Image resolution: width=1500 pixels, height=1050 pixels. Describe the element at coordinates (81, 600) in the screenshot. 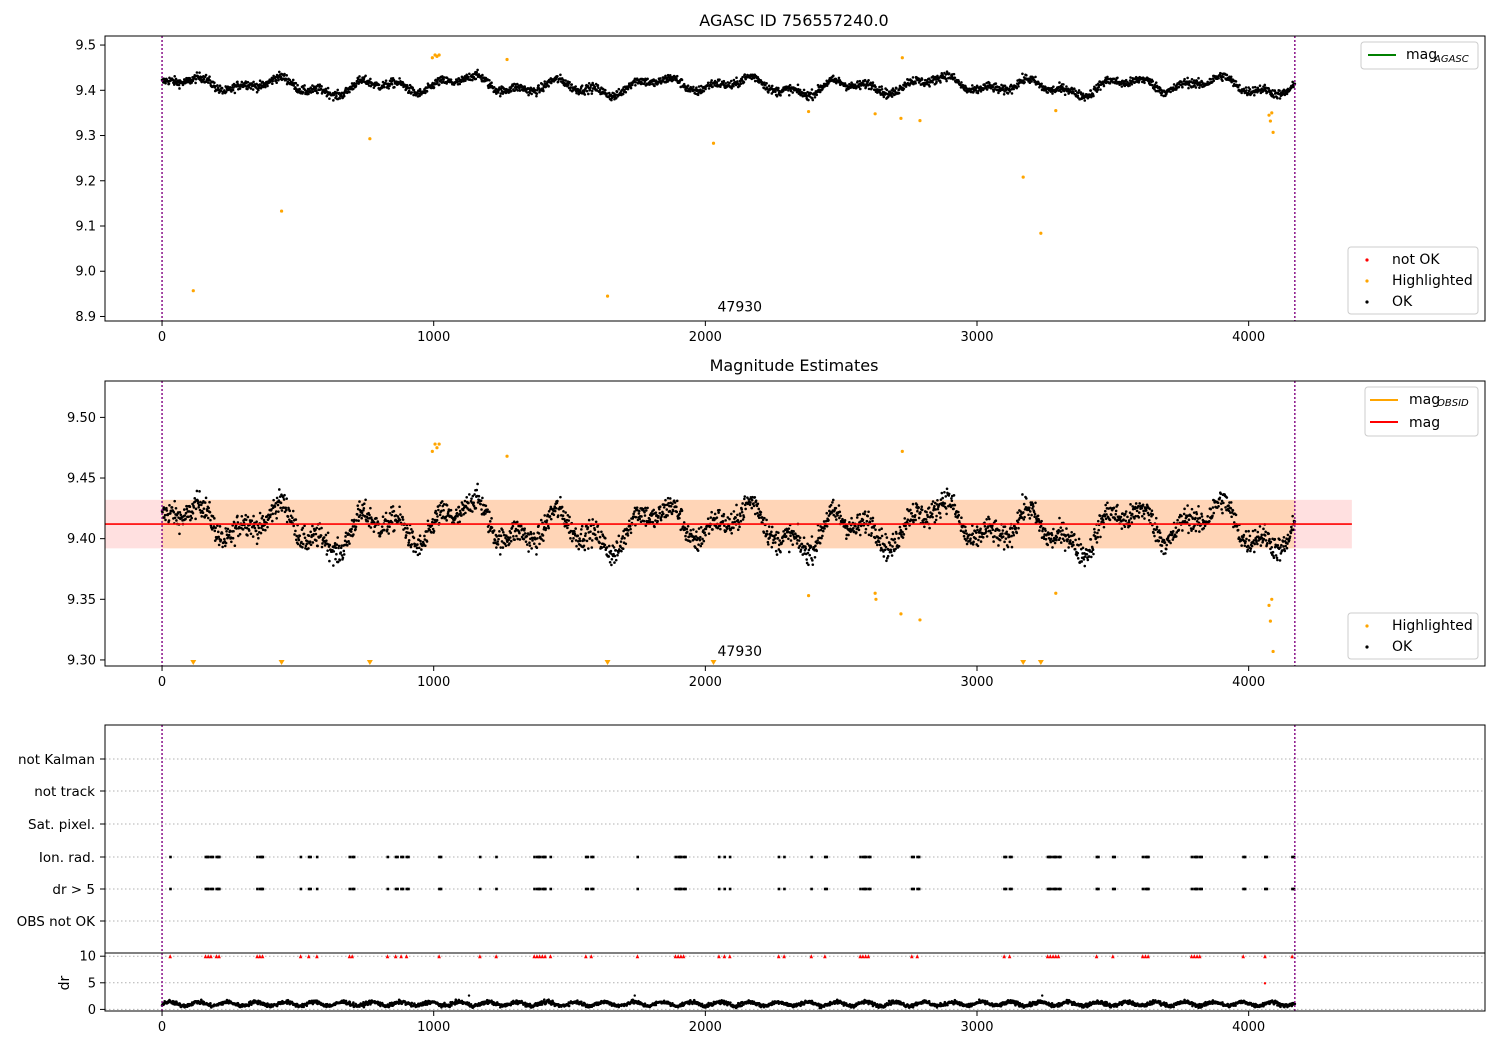

I see `y-tick-label: 9.35` at that location.